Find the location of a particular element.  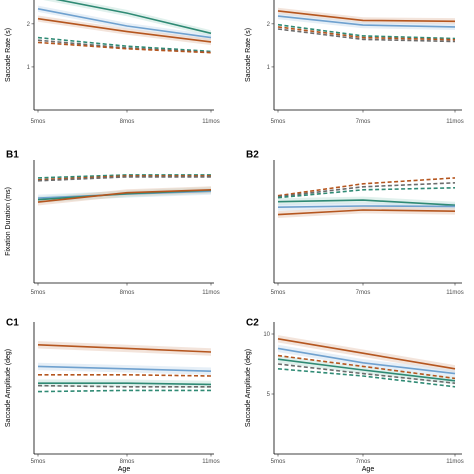

panel-a2: 5mos 7mos 11mos 1 2 Saccade Rate (s) is located at coordinates (354, 62).